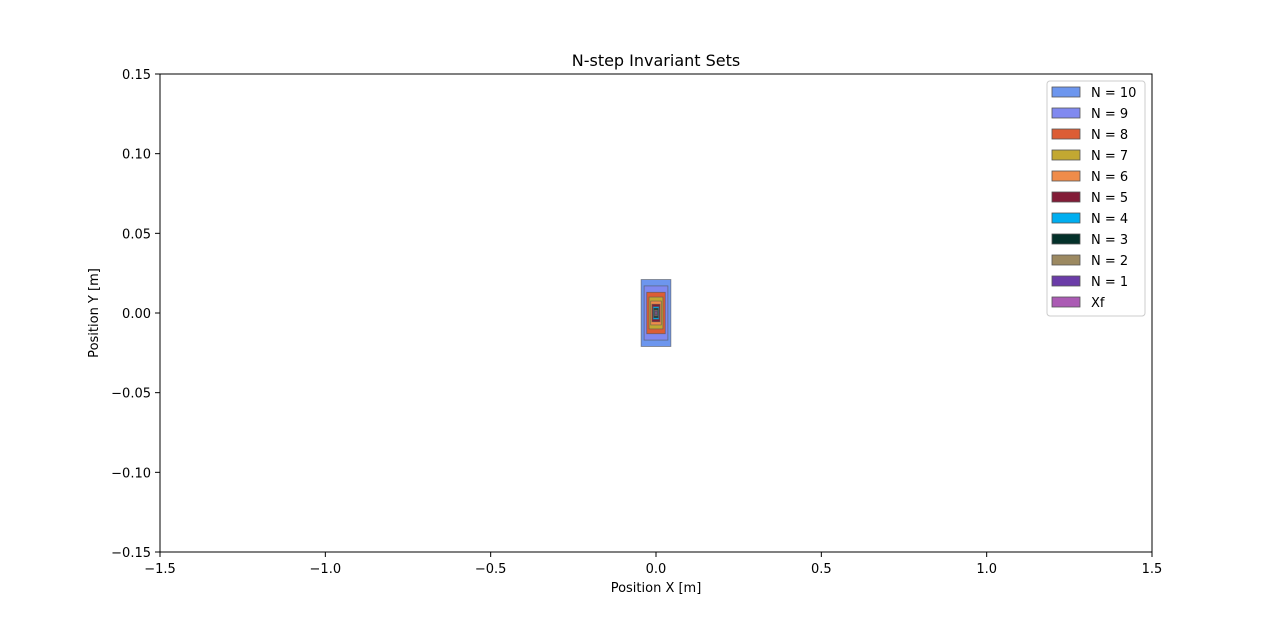  I want to click on legend-label: N = 5, so click(1109, 198).